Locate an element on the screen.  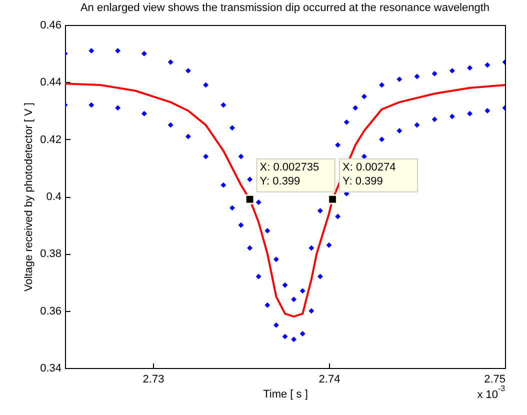
y-tick-label: 0.44 is located at coordinates (51, 82).